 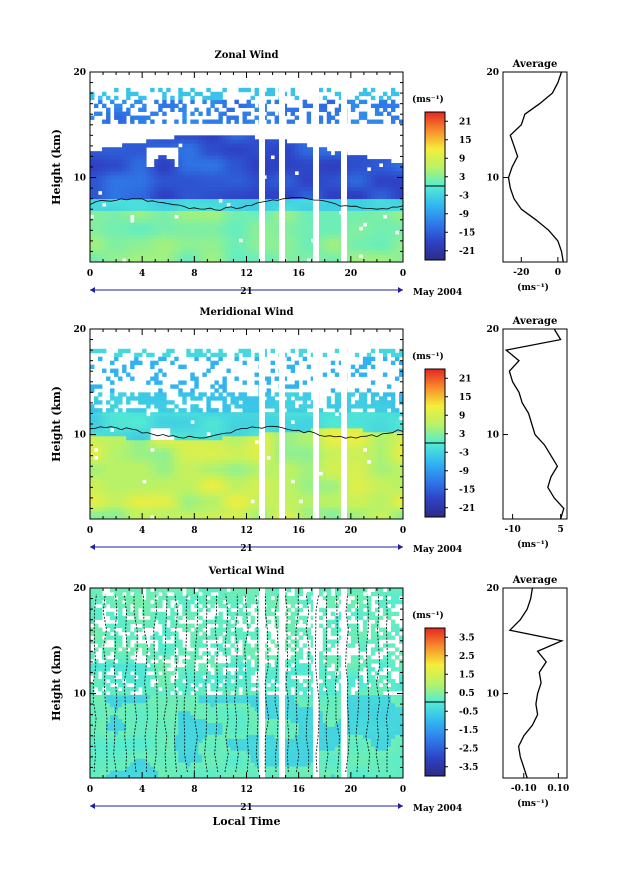 I want to click on colorbar-label: -2.5, so click(x=468, y=749).